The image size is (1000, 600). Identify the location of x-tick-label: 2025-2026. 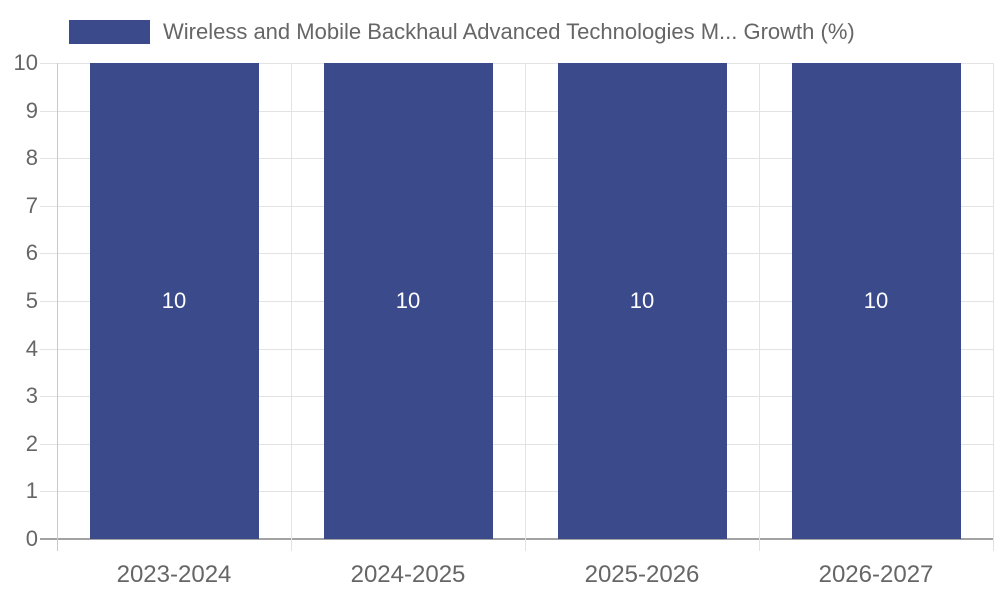
(642, 574).